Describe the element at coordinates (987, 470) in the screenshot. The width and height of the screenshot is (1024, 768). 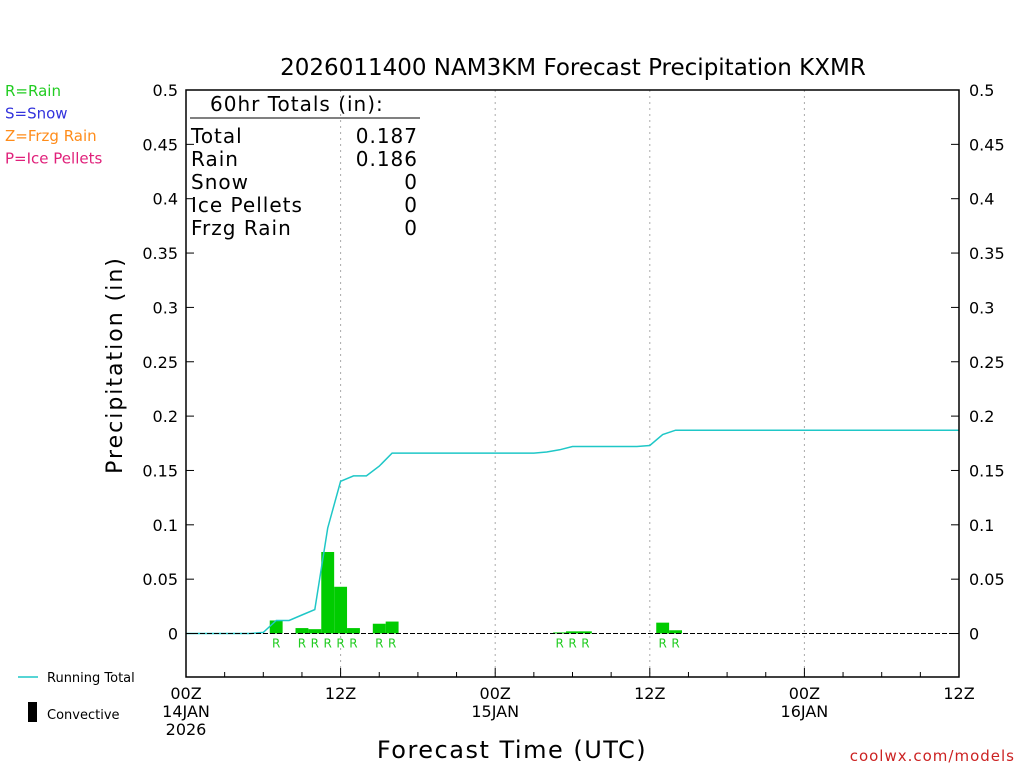
I see `y-tick-label-right: 0.15` at that location.